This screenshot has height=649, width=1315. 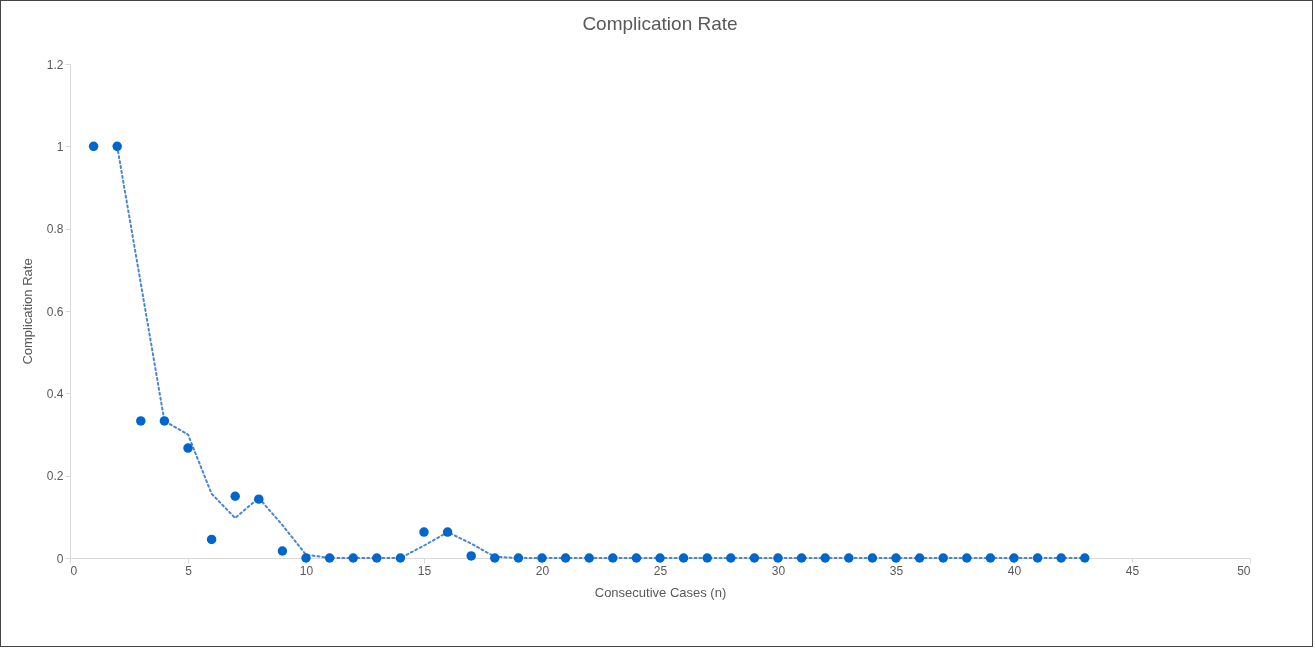 I want to click on x-axis-title: Consecutive Cases (n), so click(x=660, y=592).